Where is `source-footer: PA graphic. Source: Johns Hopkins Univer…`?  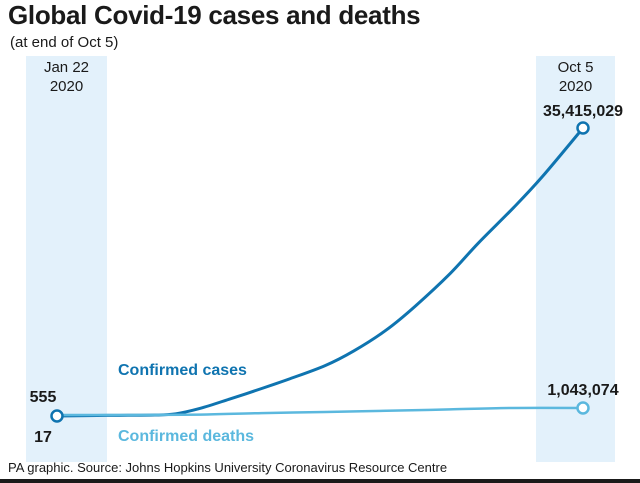
source-footer: PA graphic. Source: Johns Hopkins Univer… is located at coordinates (228, 467).